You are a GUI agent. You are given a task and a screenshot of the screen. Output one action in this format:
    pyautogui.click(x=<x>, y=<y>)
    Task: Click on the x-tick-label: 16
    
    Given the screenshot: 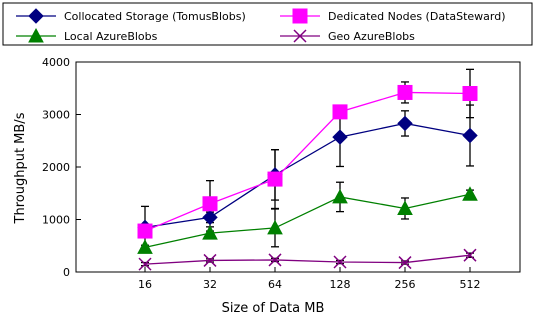 What is the action you would take?
    pyautogui.click(x=145, y=284)
    